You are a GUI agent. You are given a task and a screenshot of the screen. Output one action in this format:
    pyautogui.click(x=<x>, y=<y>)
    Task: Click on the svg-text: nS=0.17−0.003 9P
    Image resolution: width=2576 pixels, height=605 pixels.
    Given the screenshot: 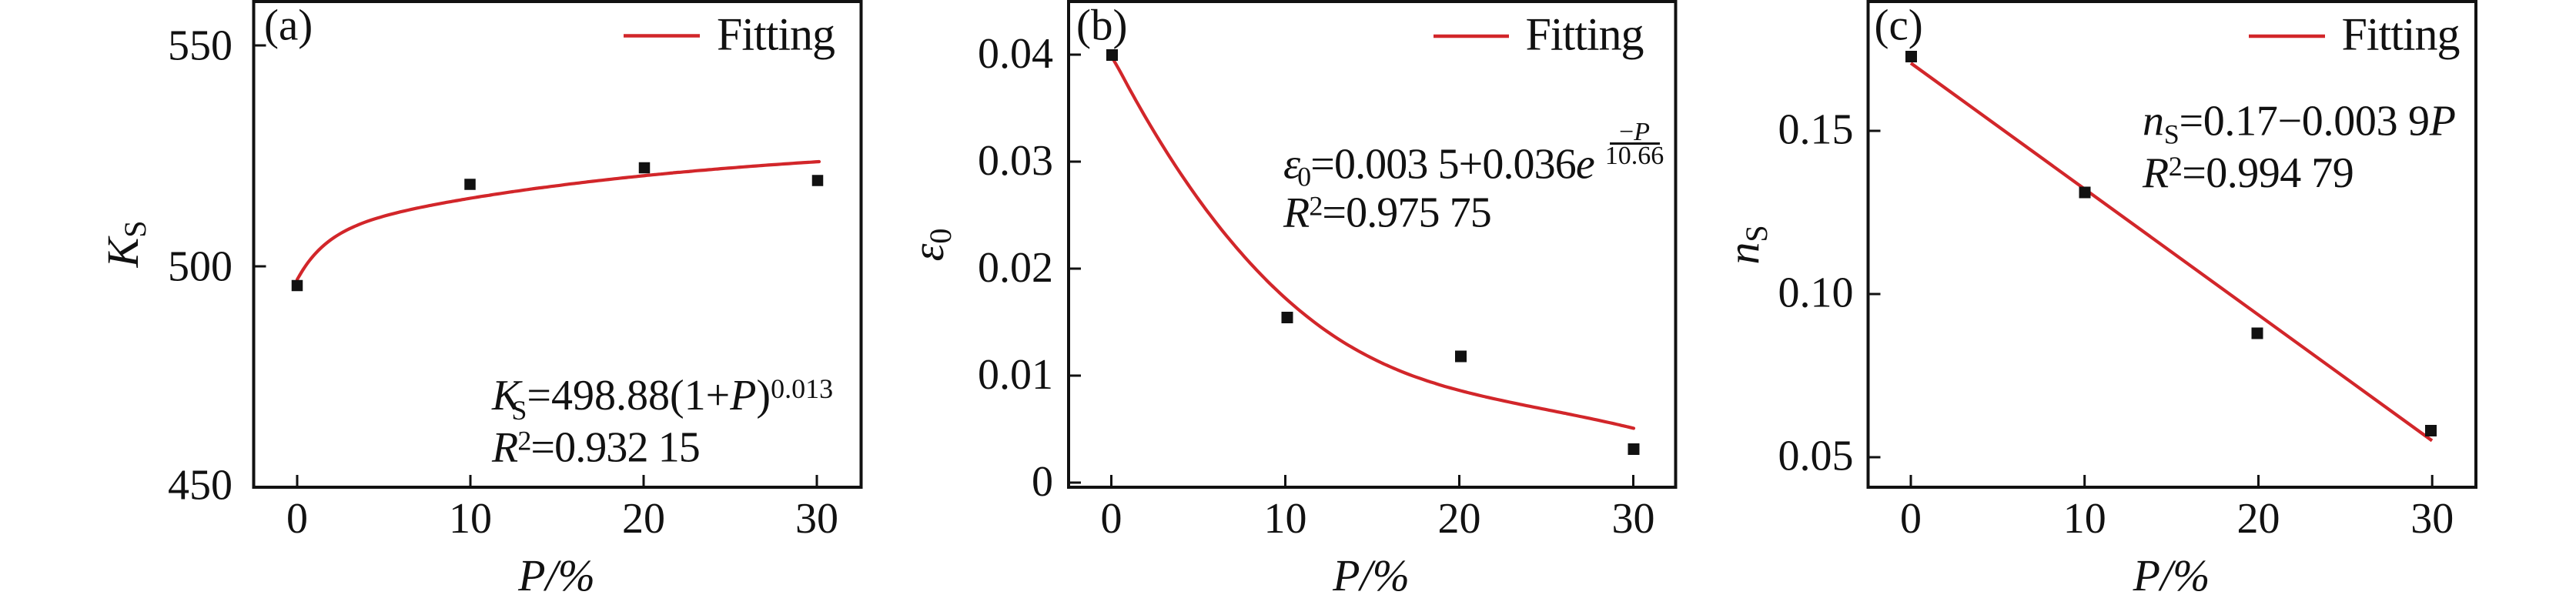 What is the action you would take?
    pyautogui.click(x=2299, y=124)
    